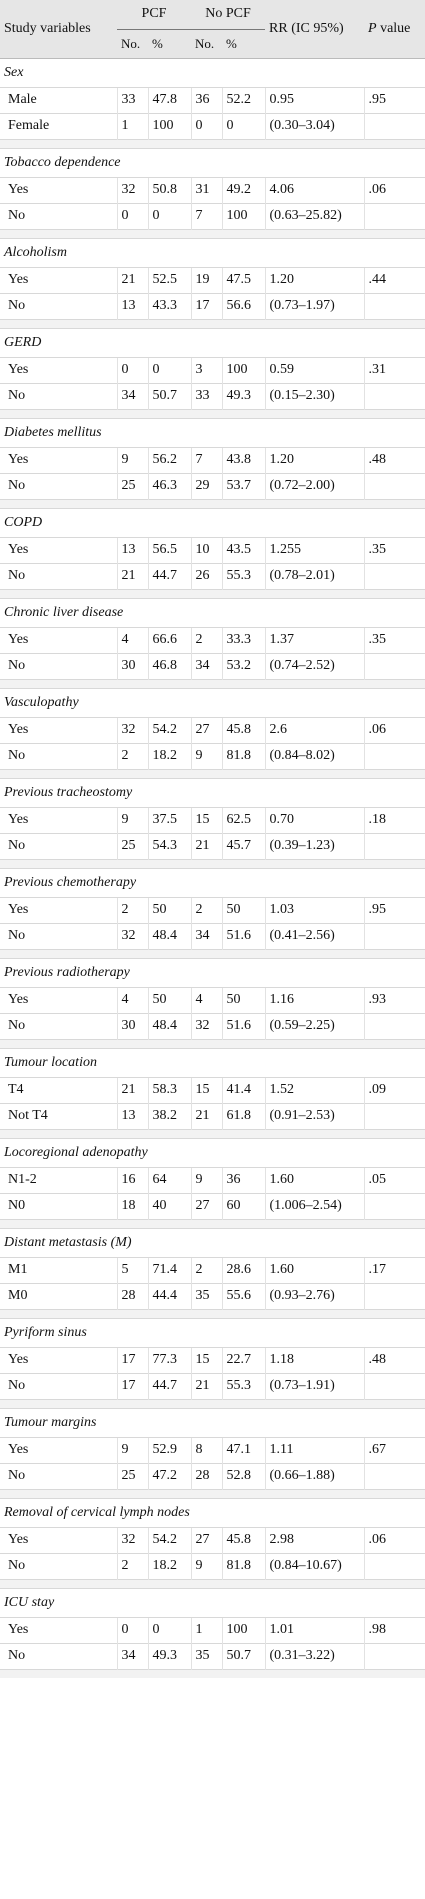 This screenshot has height=1899, width=425. What do you see at coordinates (394, 1089) in the screenshot?
I see `p-cell: .09` at bounding box center [394, 1089].